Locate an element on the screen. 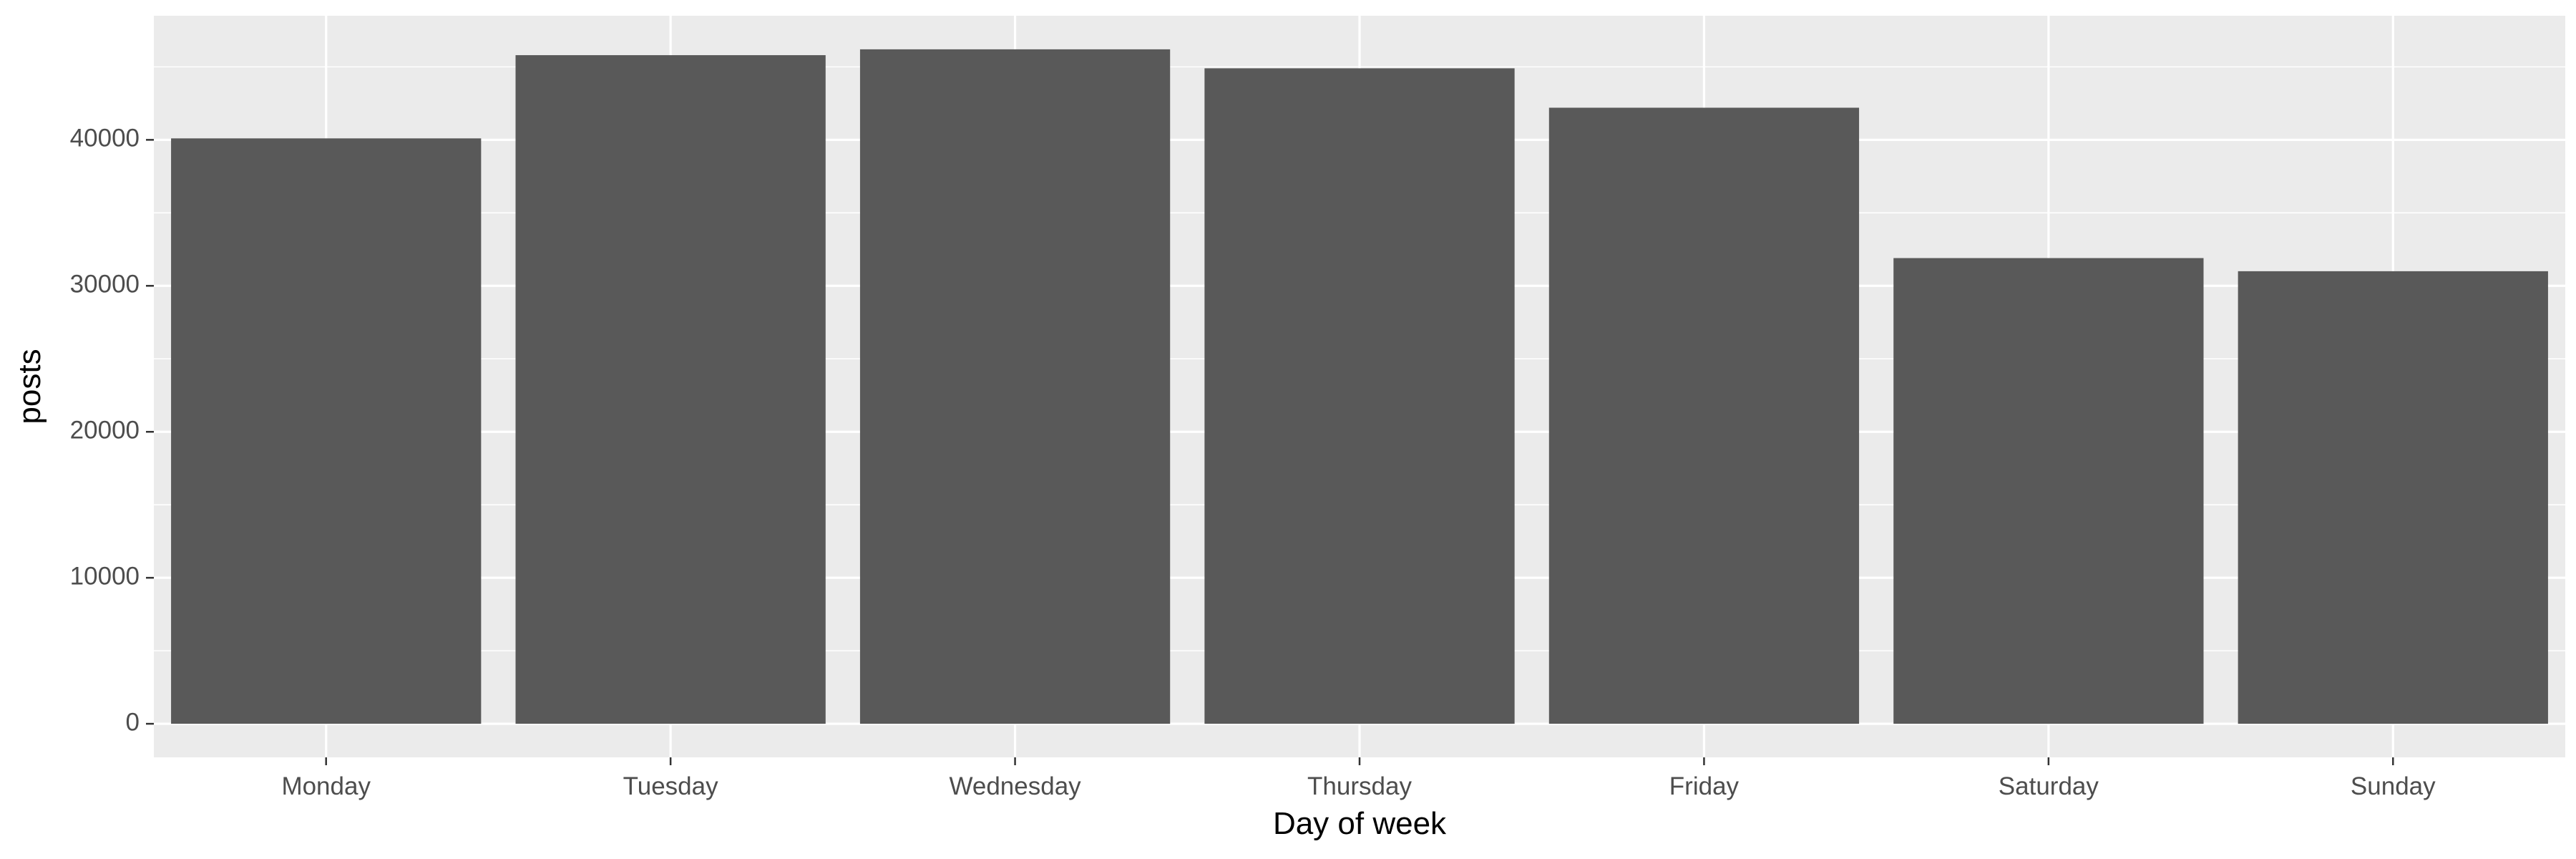 The image size is (2576, 859). x-tick-label-tuesday: Tuesday is located at coordinates (670, 786).